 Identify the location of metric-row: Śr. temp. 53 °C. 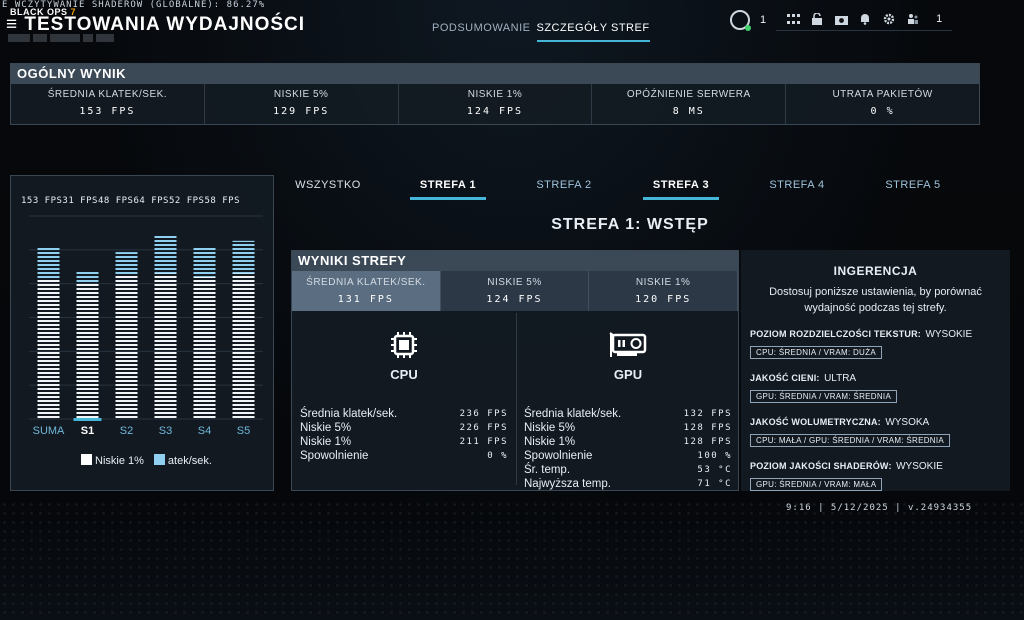
(628, 470).